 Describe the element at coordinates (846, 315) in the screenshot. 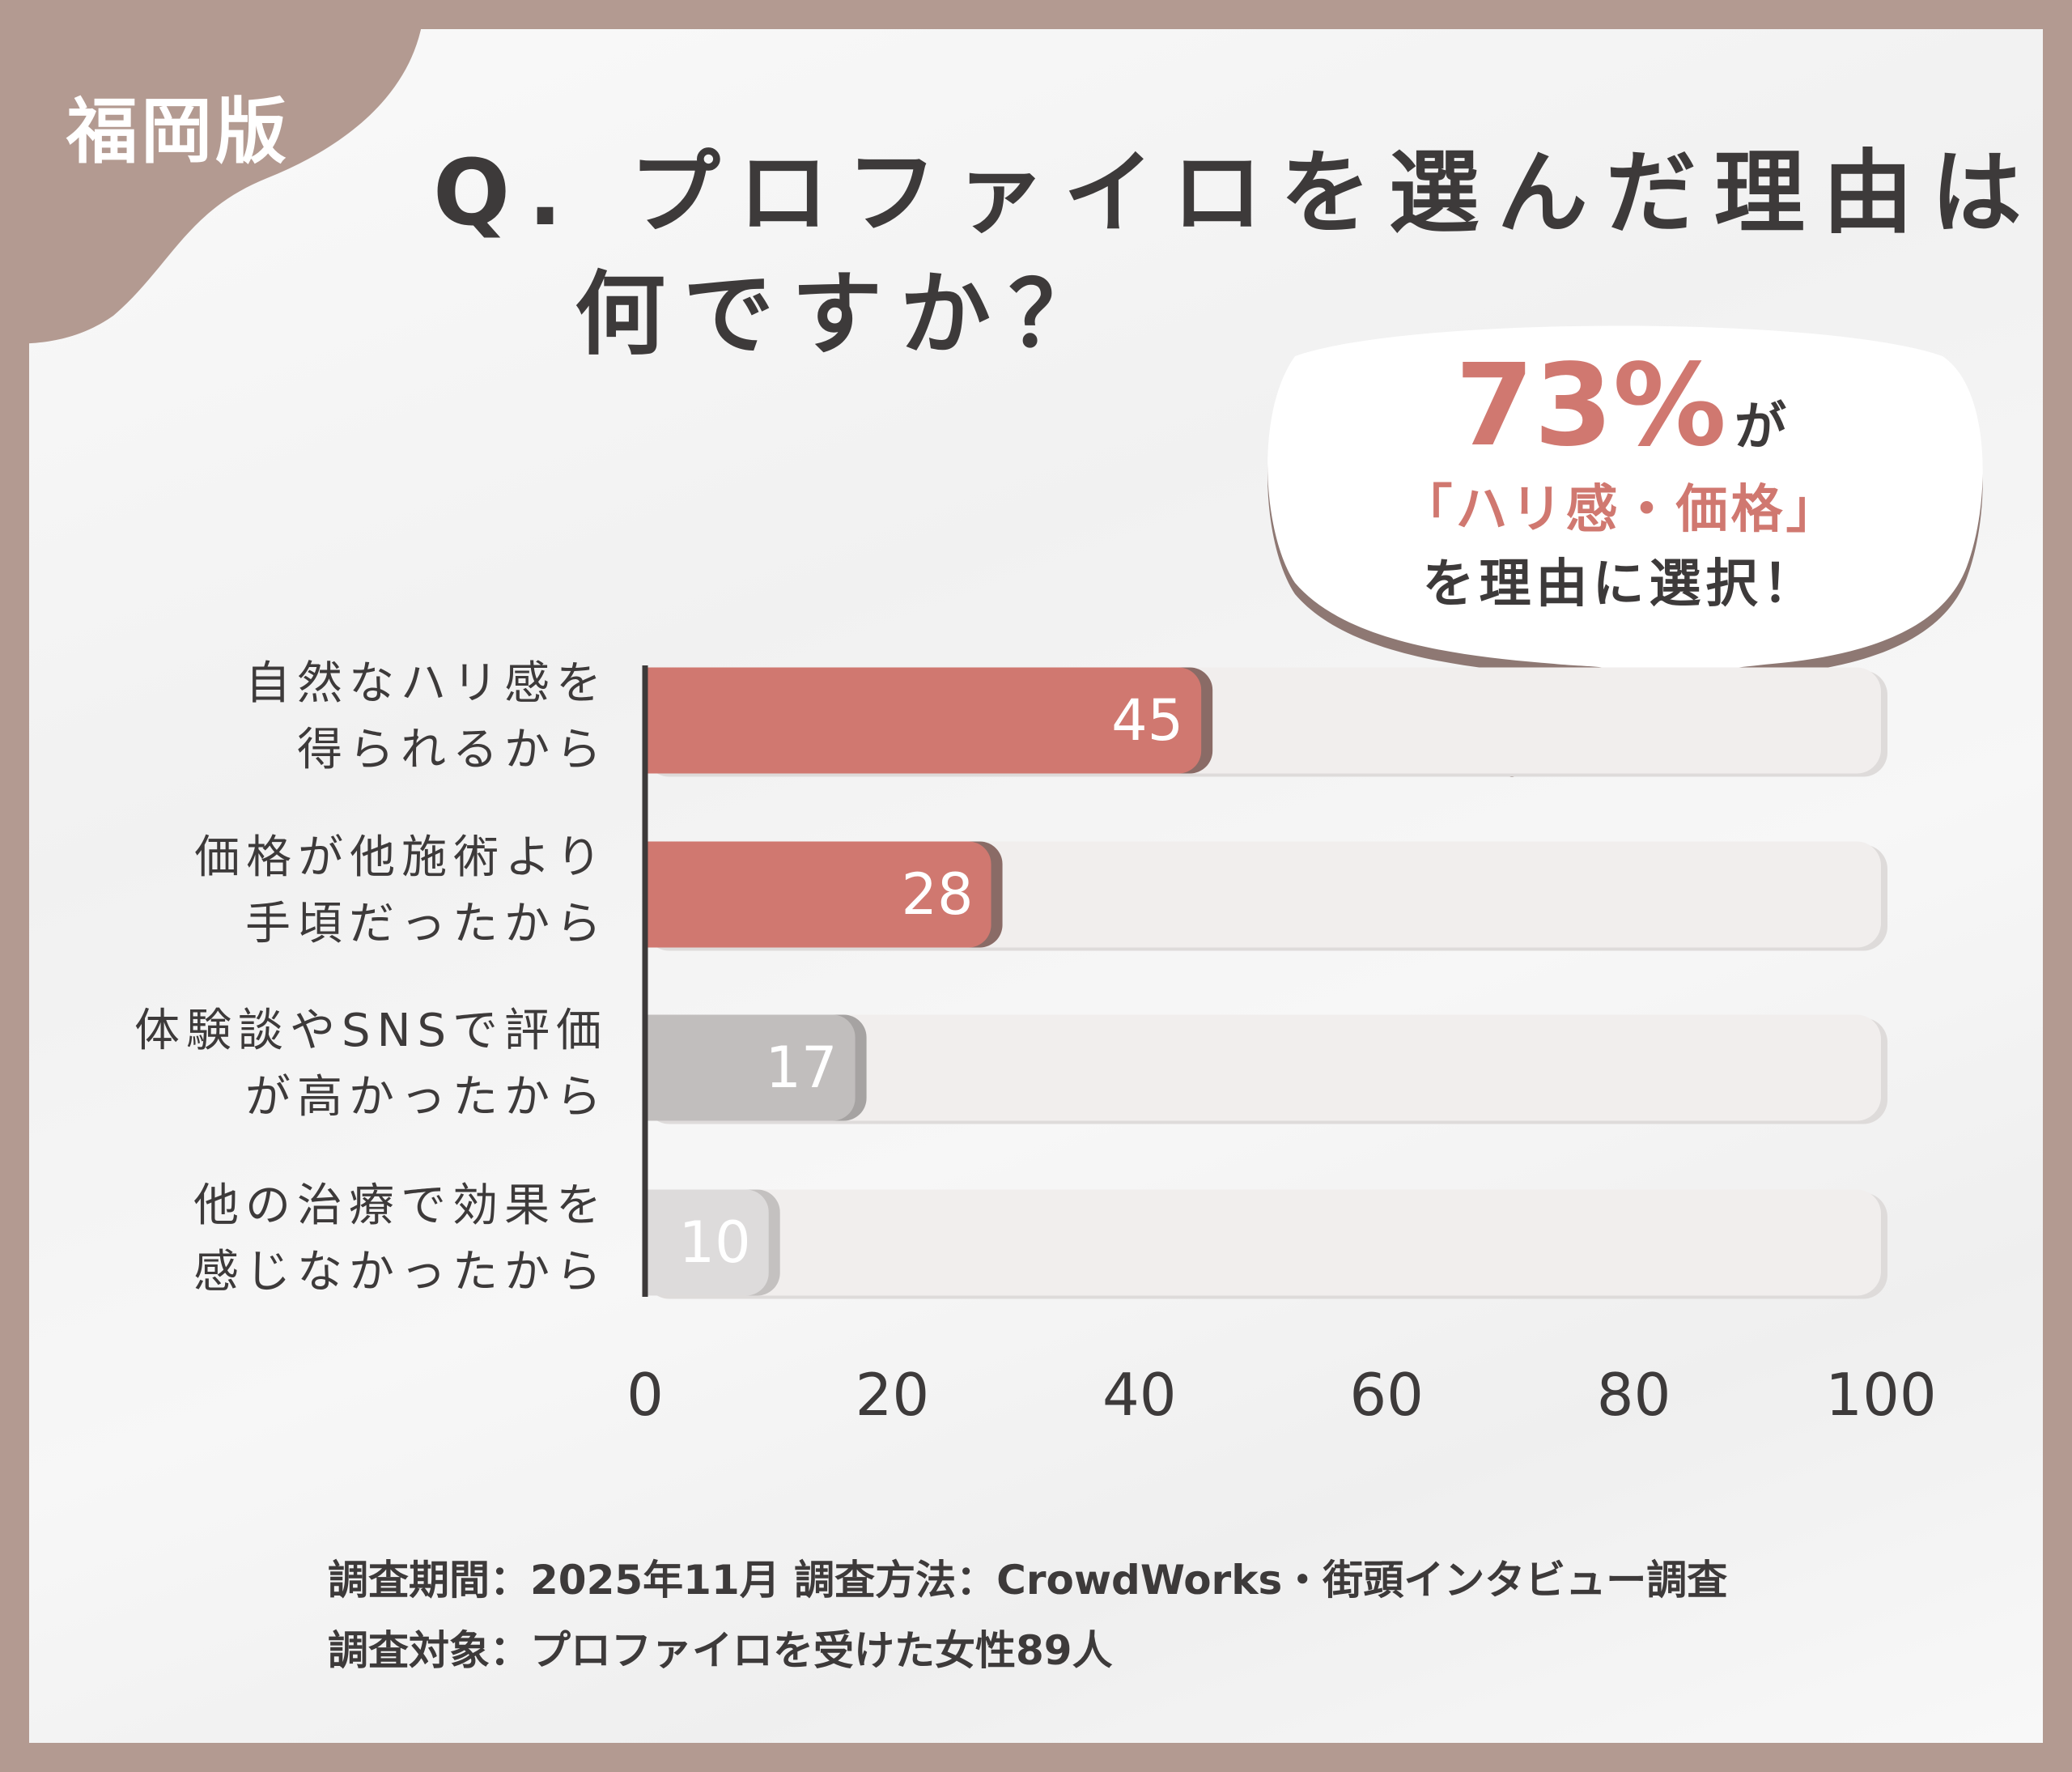

I see `page-title-line2: 何ですか？` at that location.